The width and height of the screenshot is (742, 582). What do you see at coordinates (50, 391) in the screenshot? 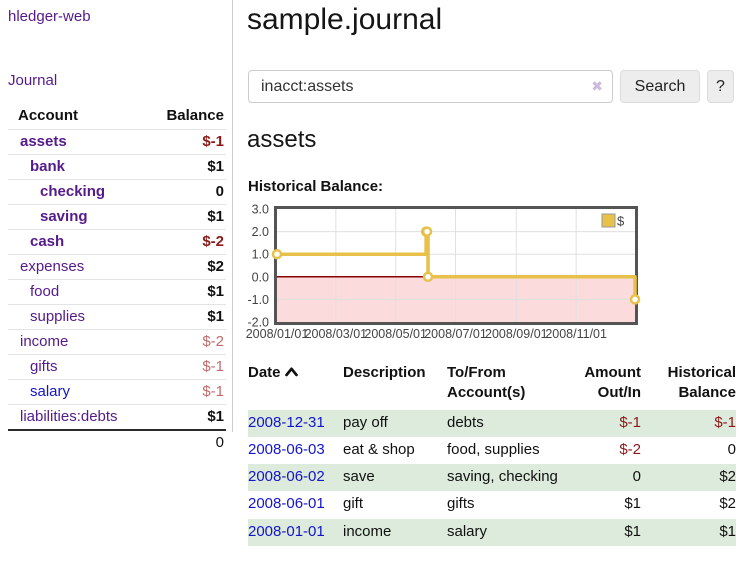
I see `account-link: salary` at bounding box center [50, 391].